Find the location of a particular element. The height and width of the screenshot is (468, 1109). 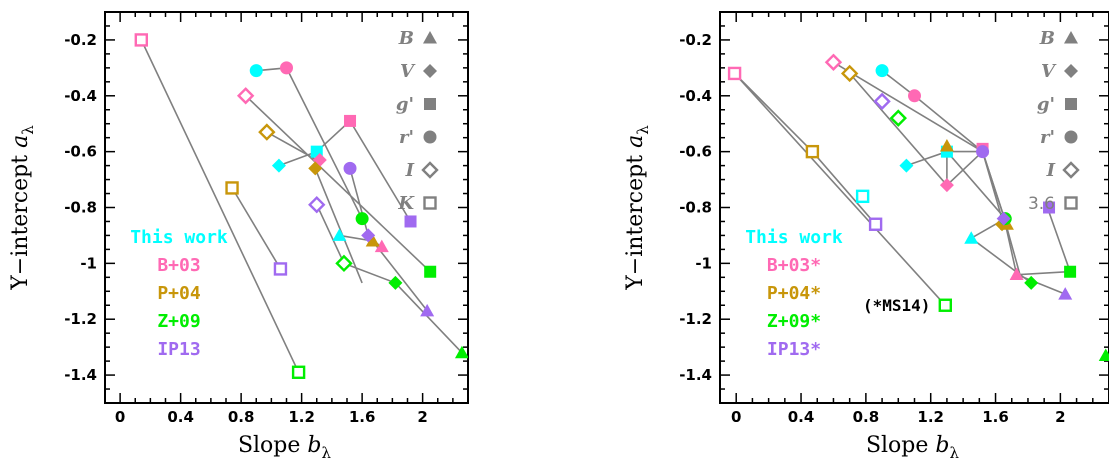

legend-entry: Z+09* is located at coordinates (794, 321).